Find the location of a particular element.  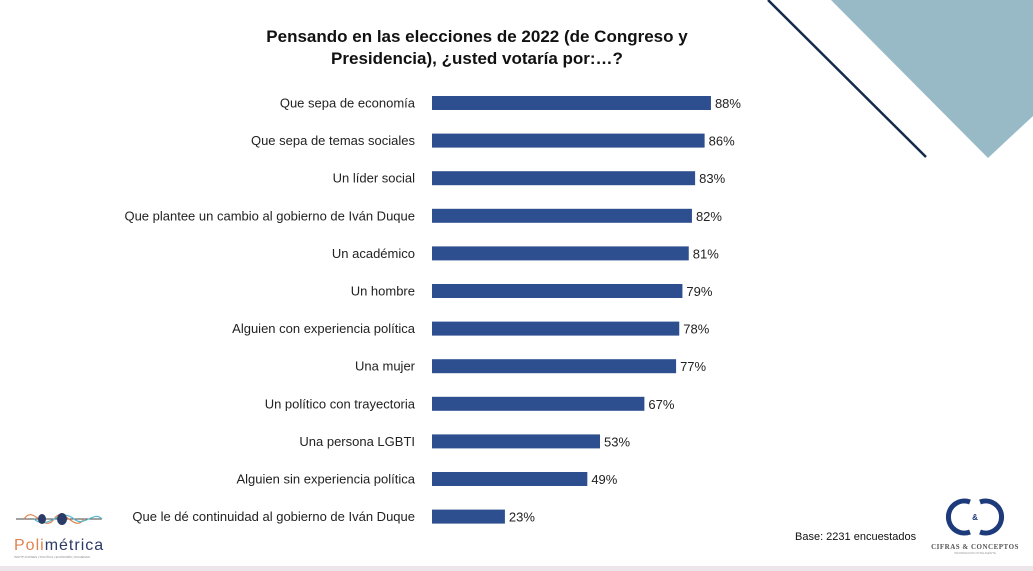

cc-name: CIFRAS & CONCEPTOS is located at coordinates (975, 547).